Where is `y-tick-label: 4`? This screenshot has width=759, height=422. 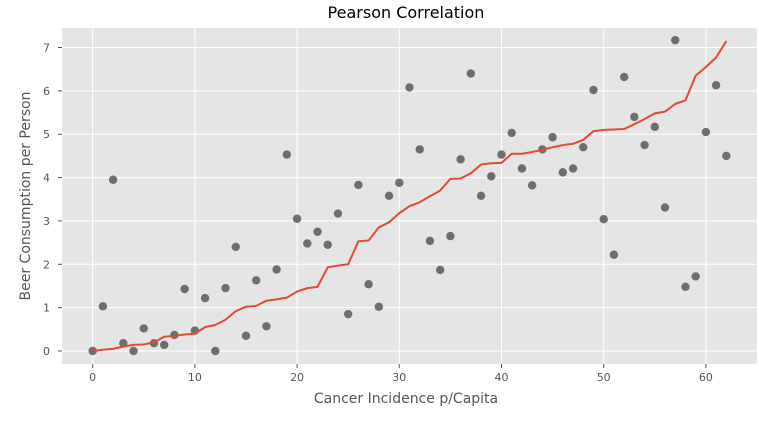
y-tick-label: 4 is located at coordinates (46, 178).